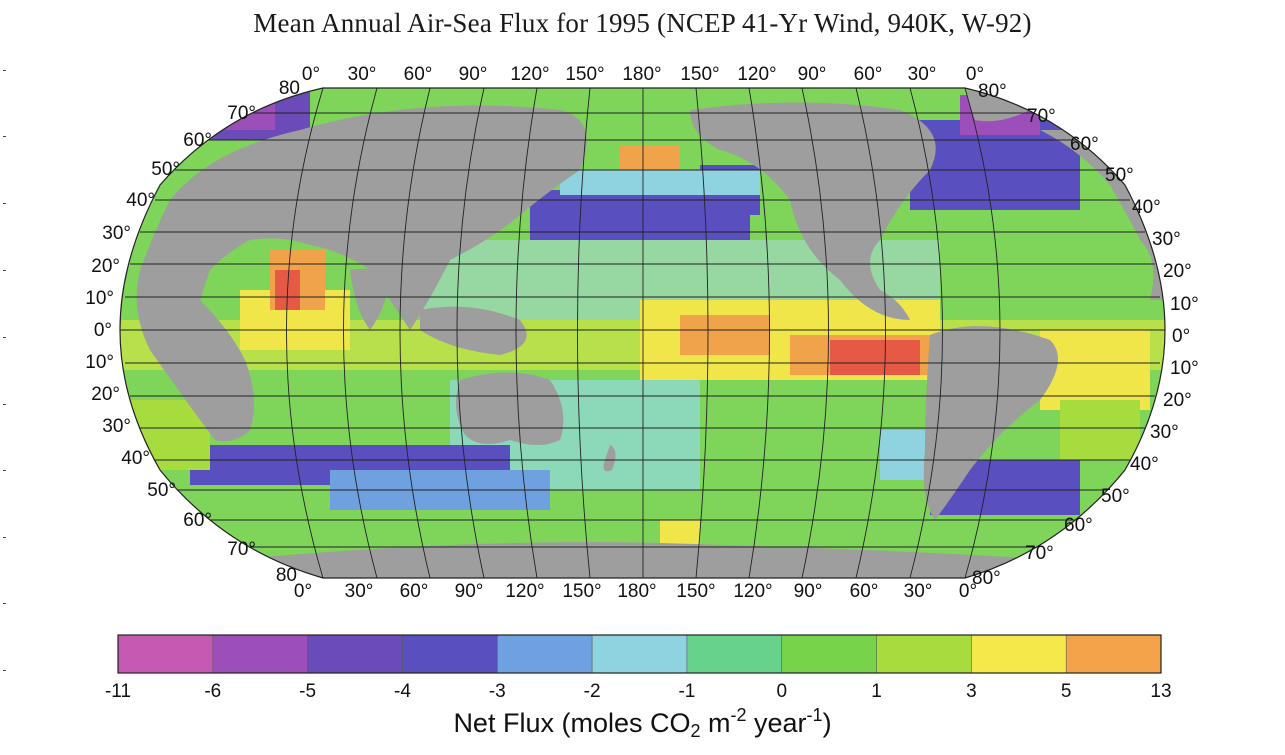 The height and width of the screenshot is (755, 1285). I want to click on legend-tick-label: 0, so click(781, 691).